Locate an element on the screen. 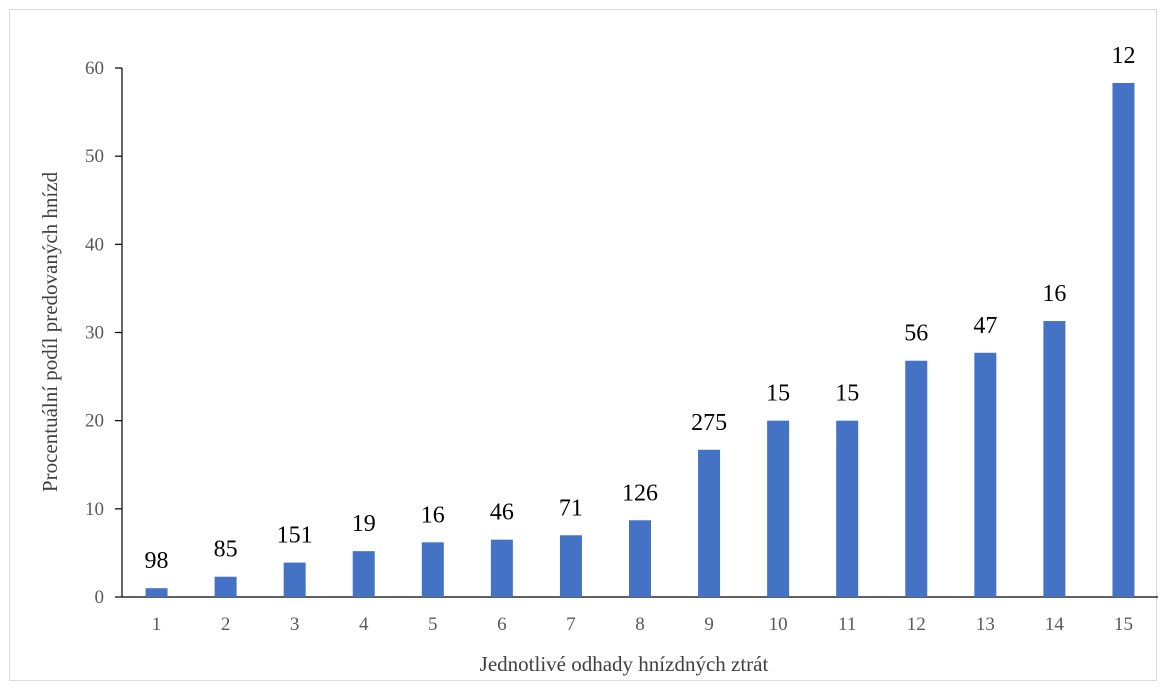 The image size is (1167, 691). y-tick-label: 20 is located at coordinates (94, 421).